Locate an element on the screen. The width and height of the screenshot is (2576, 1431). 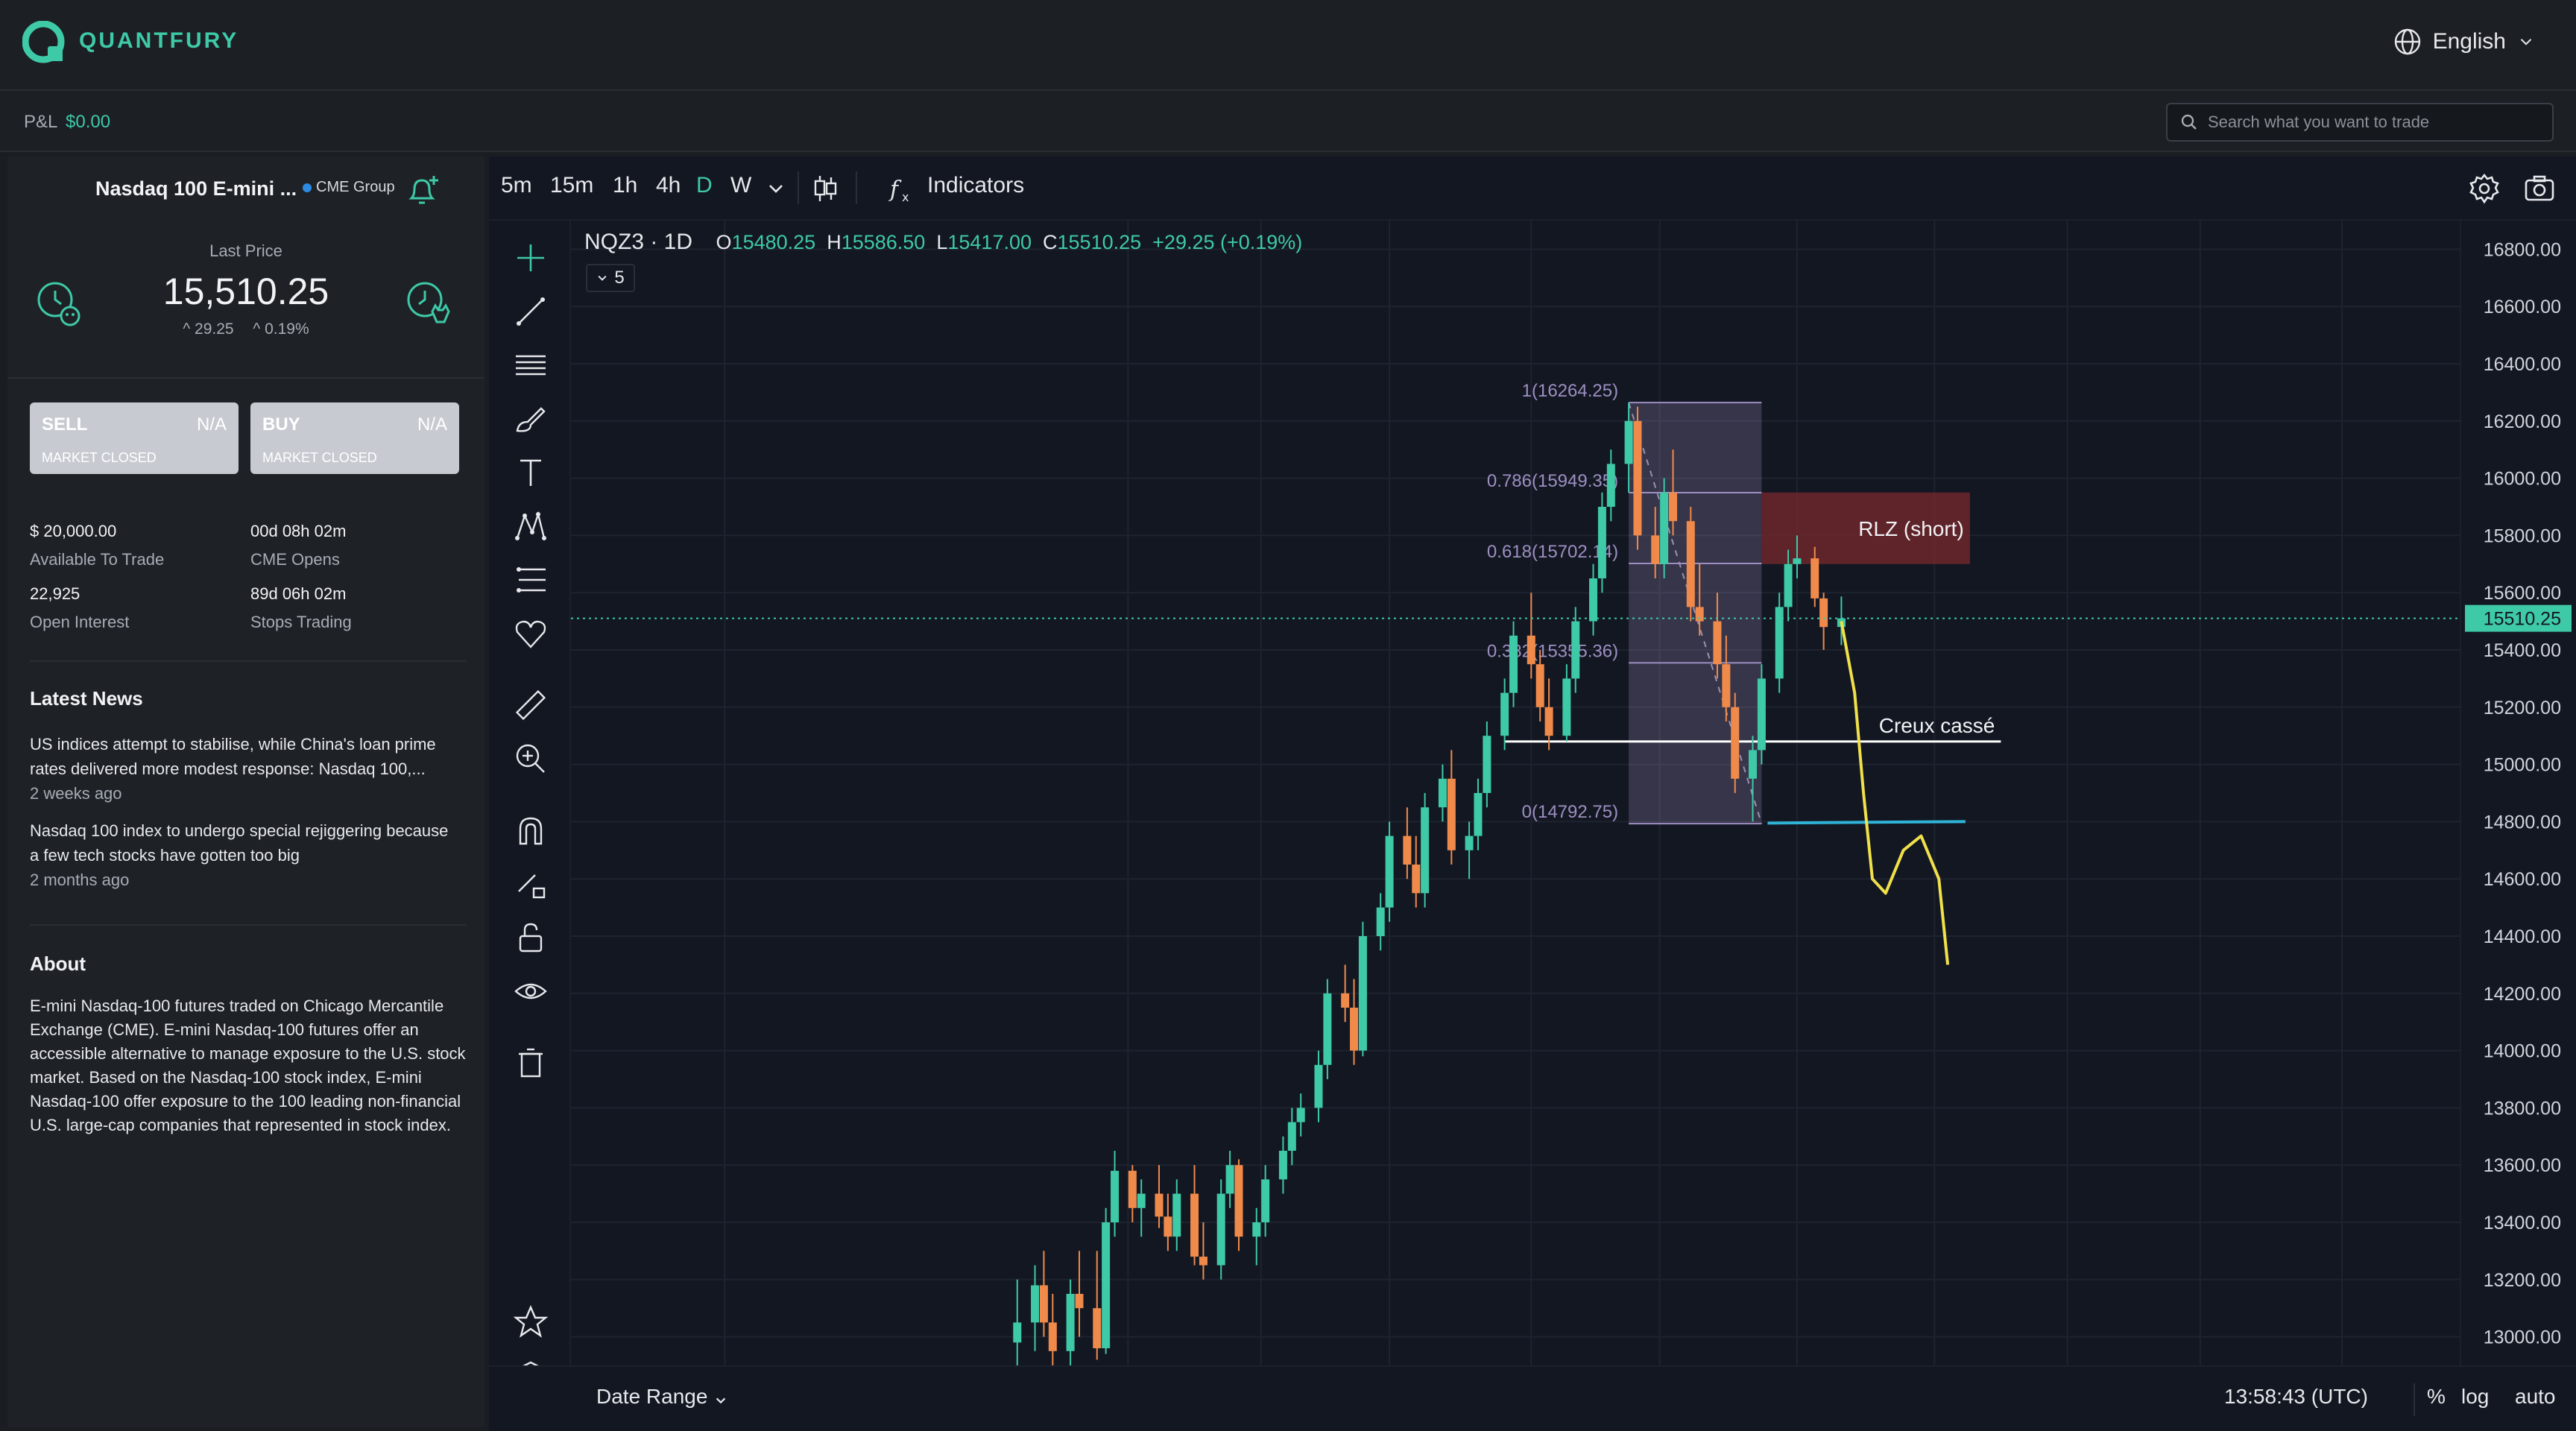
toolbar-separator is located at coordinates (798, 188).